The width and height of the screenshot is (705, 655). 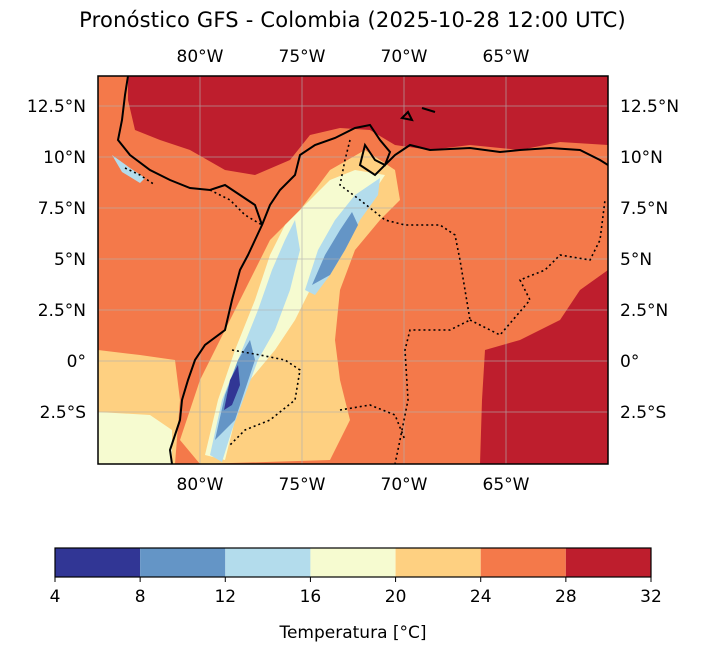 I want to click on lat-tick-right-5n: 5°N, so click(x=636, y=260).